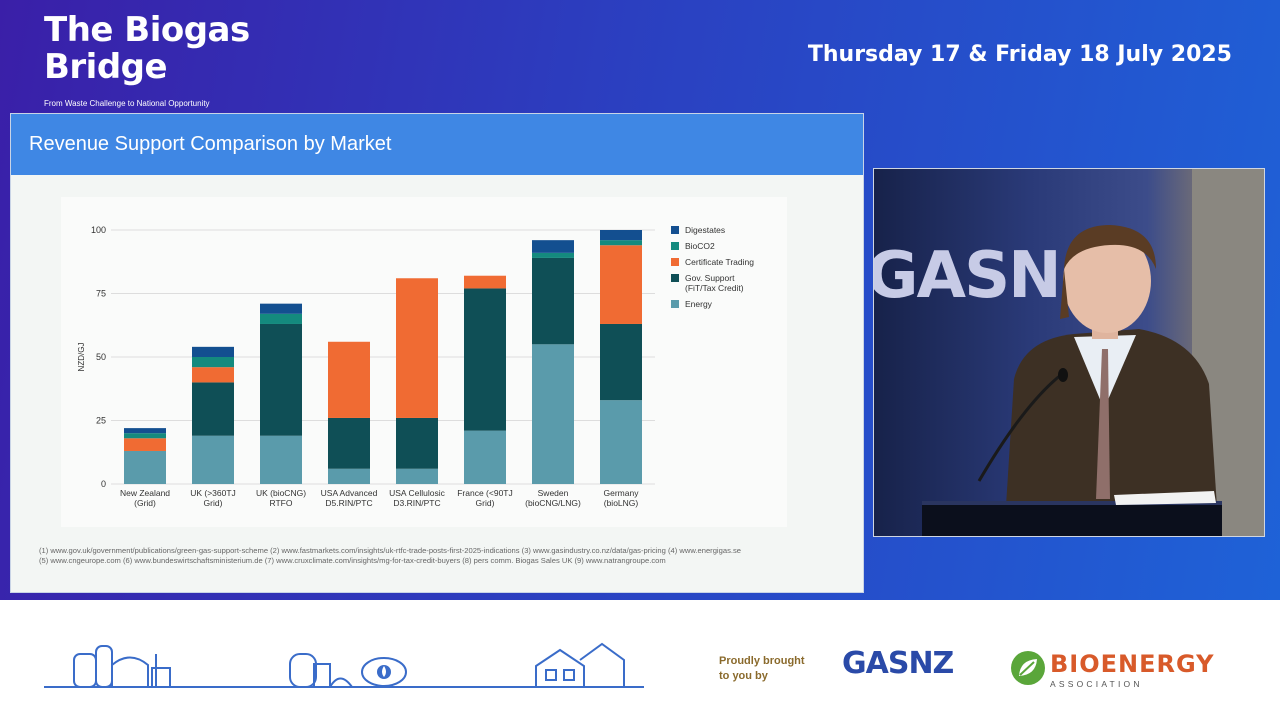 The width and height of the screenshot is (1280, 720). I want to click on event-title-line2: Bridge, so click(106, 67).